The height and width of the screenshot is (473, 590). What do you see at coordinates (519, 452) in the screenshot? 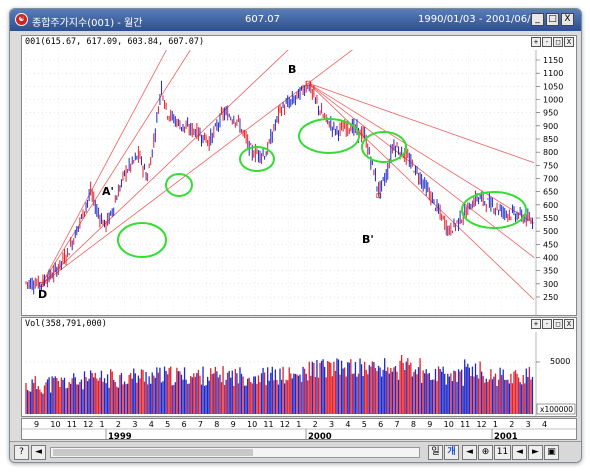
I see `back-button: ◄` at bounding box center [519, 452].